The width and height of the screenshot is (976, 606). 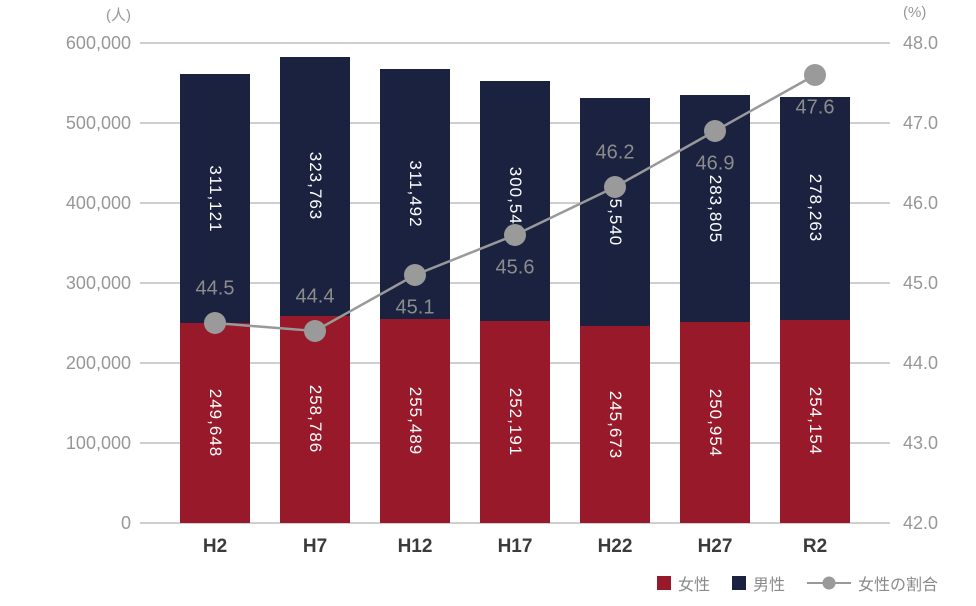 What do you see at coordinates (715, 546) in the screenshot?
I see `x-label-H27: H27` at bounding box center [715, 546].